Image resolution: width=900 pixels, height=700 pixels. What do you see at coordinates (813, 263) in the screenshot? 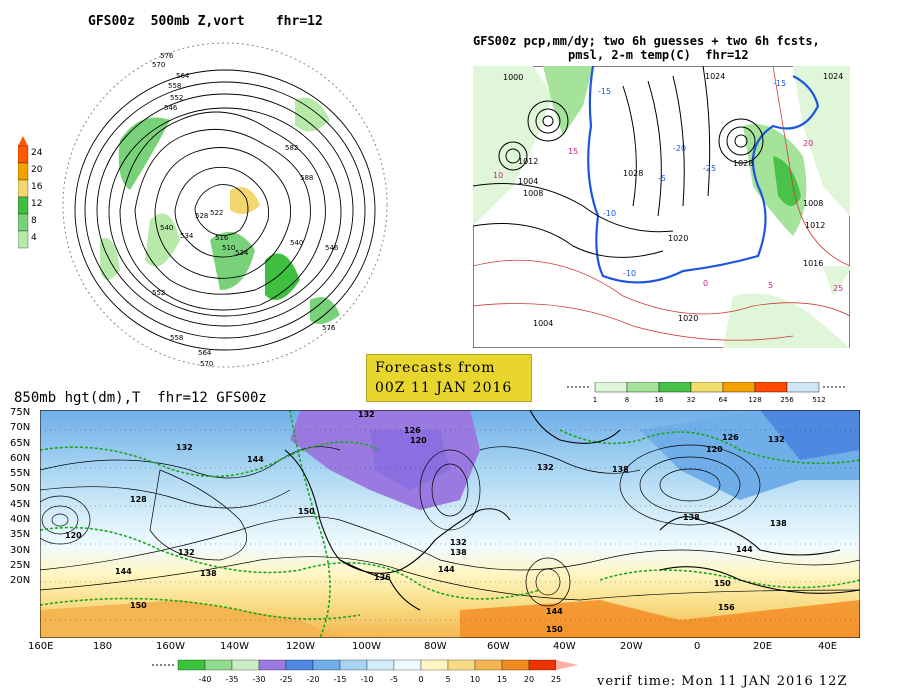
I see `svg-text: 1016` at bounding box center [813, 263].